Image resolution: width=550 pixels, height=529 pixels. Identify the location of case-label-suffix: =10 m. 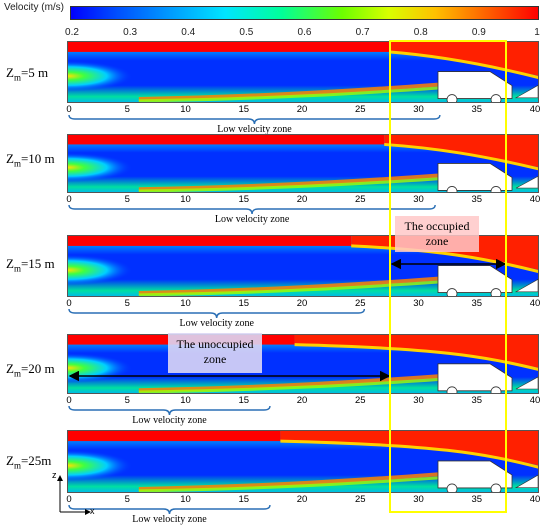
(37, 158).